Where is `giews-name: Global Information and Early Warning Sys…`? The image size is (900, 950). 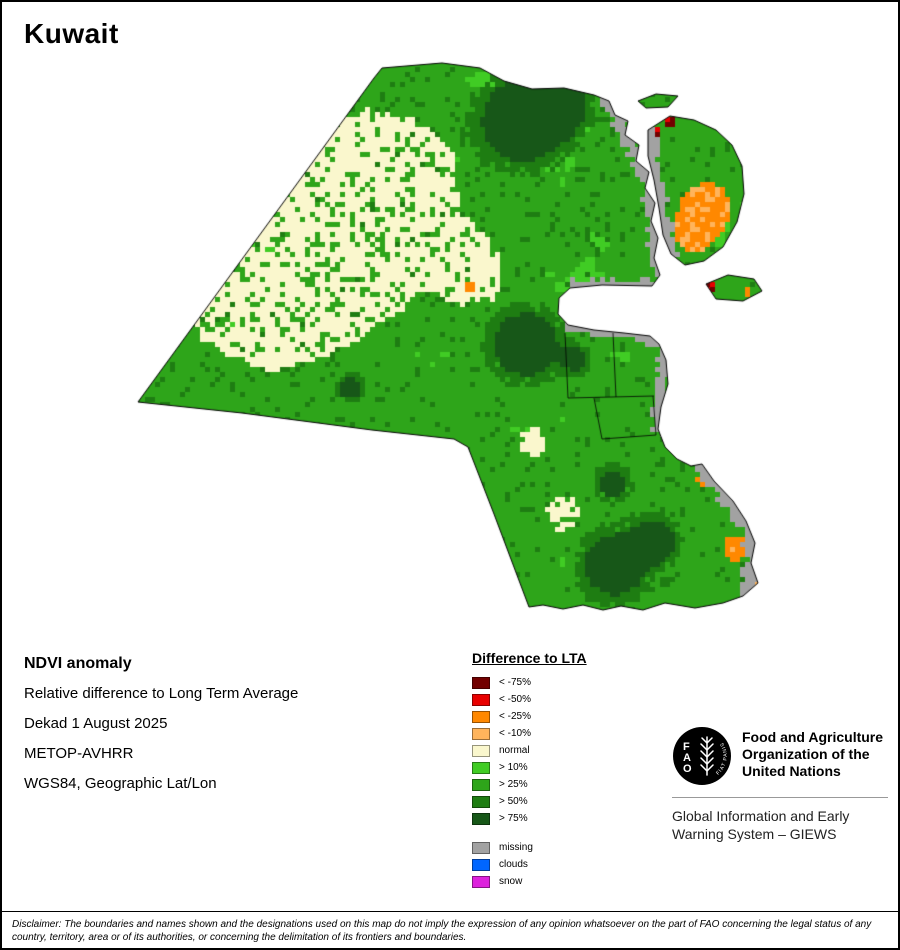
giews-name: Global Information and Early Warning Sys… is located at coordinates (761, 825).